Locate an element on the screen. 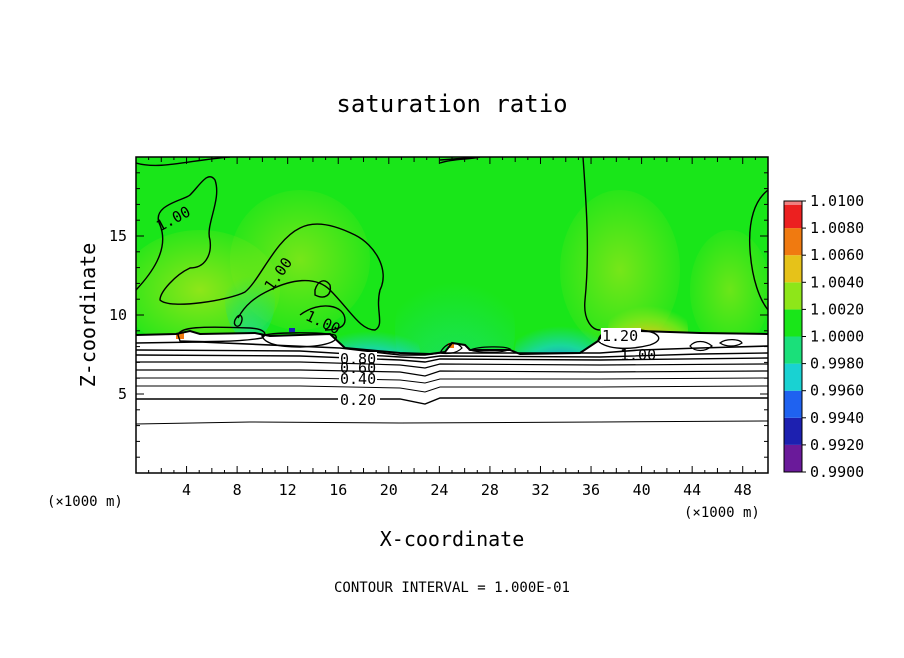 This screenshot has height=658, width=904. x-tick-label: 16 is located at coordinates (338, 490).